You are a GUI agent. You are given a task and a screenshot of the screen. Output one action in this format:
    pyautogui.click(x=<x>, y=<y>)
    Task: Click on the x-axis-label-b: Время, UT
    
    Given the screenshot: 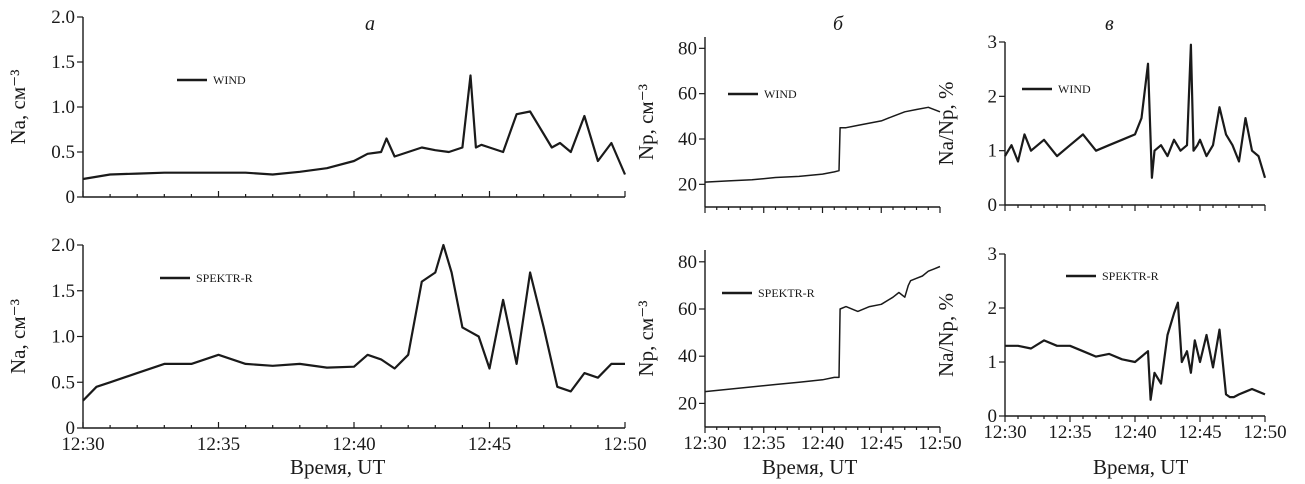 What is the action you would take?
    pyautogui.click(x=809, y=467)
    